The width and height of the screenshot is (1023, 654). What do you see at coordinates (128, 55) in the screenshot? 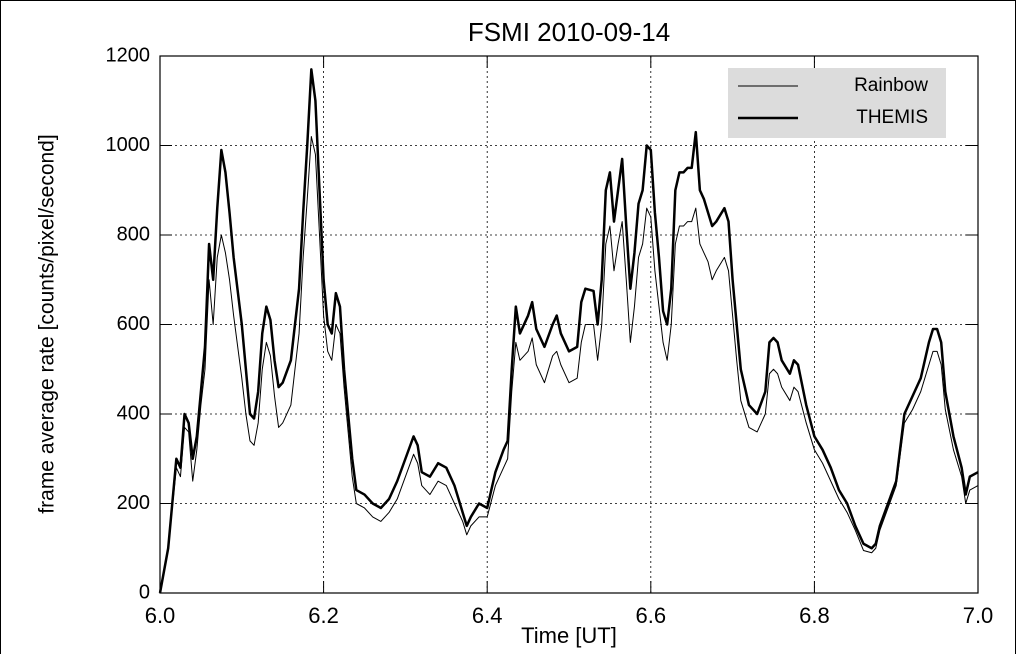
I see `y-tick-label: 1200` at bounding box center [128, 55].